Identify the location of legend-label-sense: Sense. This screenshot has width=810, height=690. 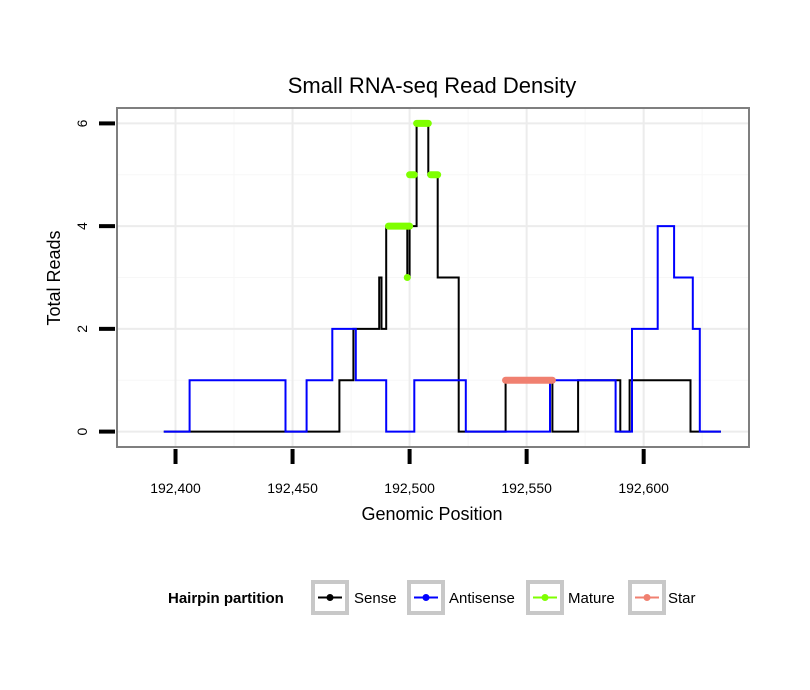
(375, 598).